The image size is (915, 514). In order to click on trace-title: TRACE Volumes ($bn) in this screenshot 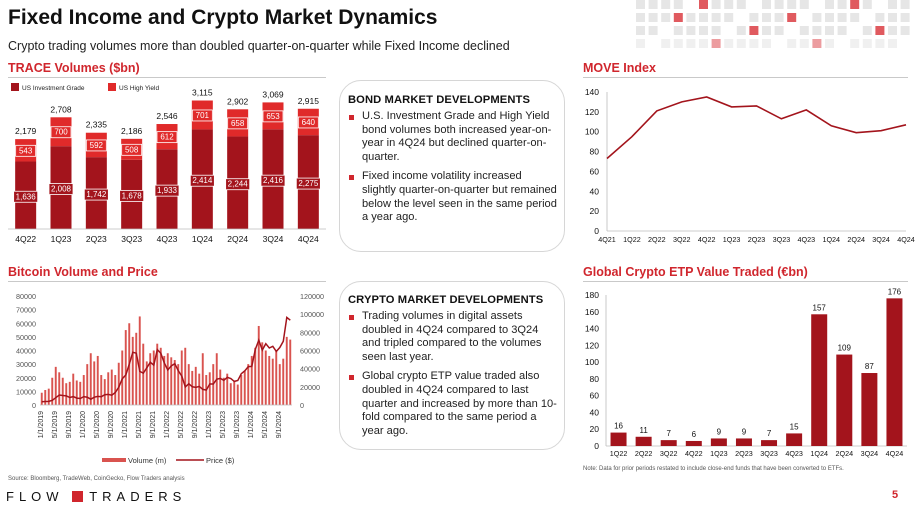, I will do `click(74, 68)`.